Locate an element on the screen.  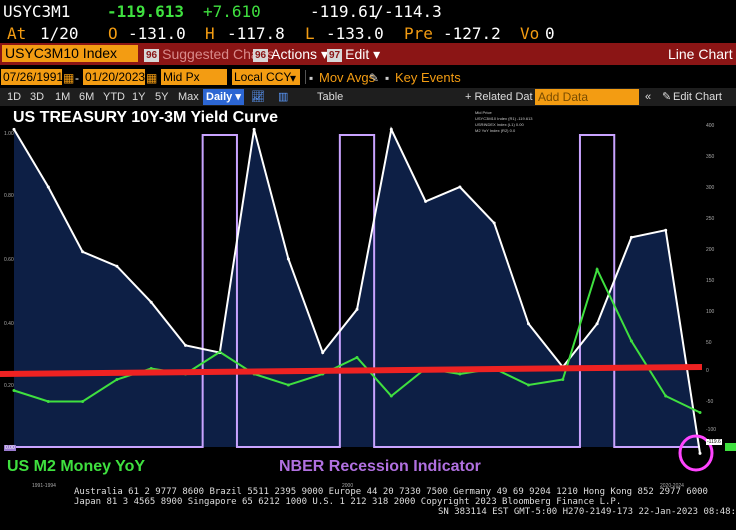
right-axis-tick: 100 is located at coordinates (710, 312).